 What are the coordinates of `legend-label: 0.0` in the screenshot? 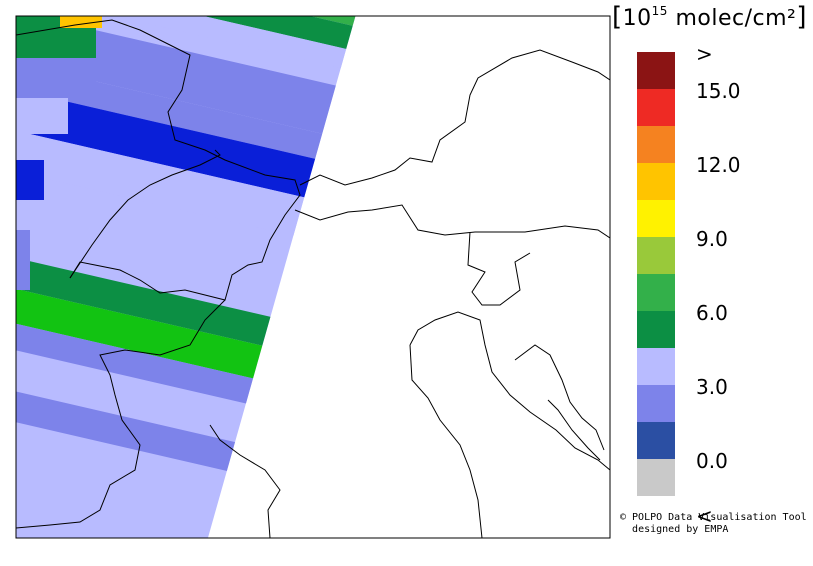 It's located at (712, 461).